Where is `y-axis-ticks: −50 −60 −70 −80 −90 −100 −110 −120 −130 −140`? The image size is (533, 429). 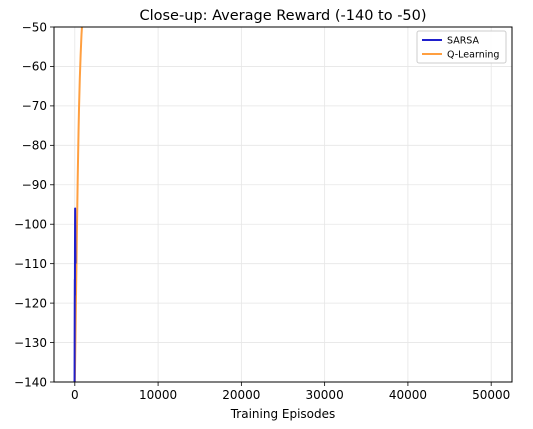
y-axis-ticks: −50 −60 −70 −80 −90 −100 −110 −120 −130 −140 is located at coordinates (34, 204).